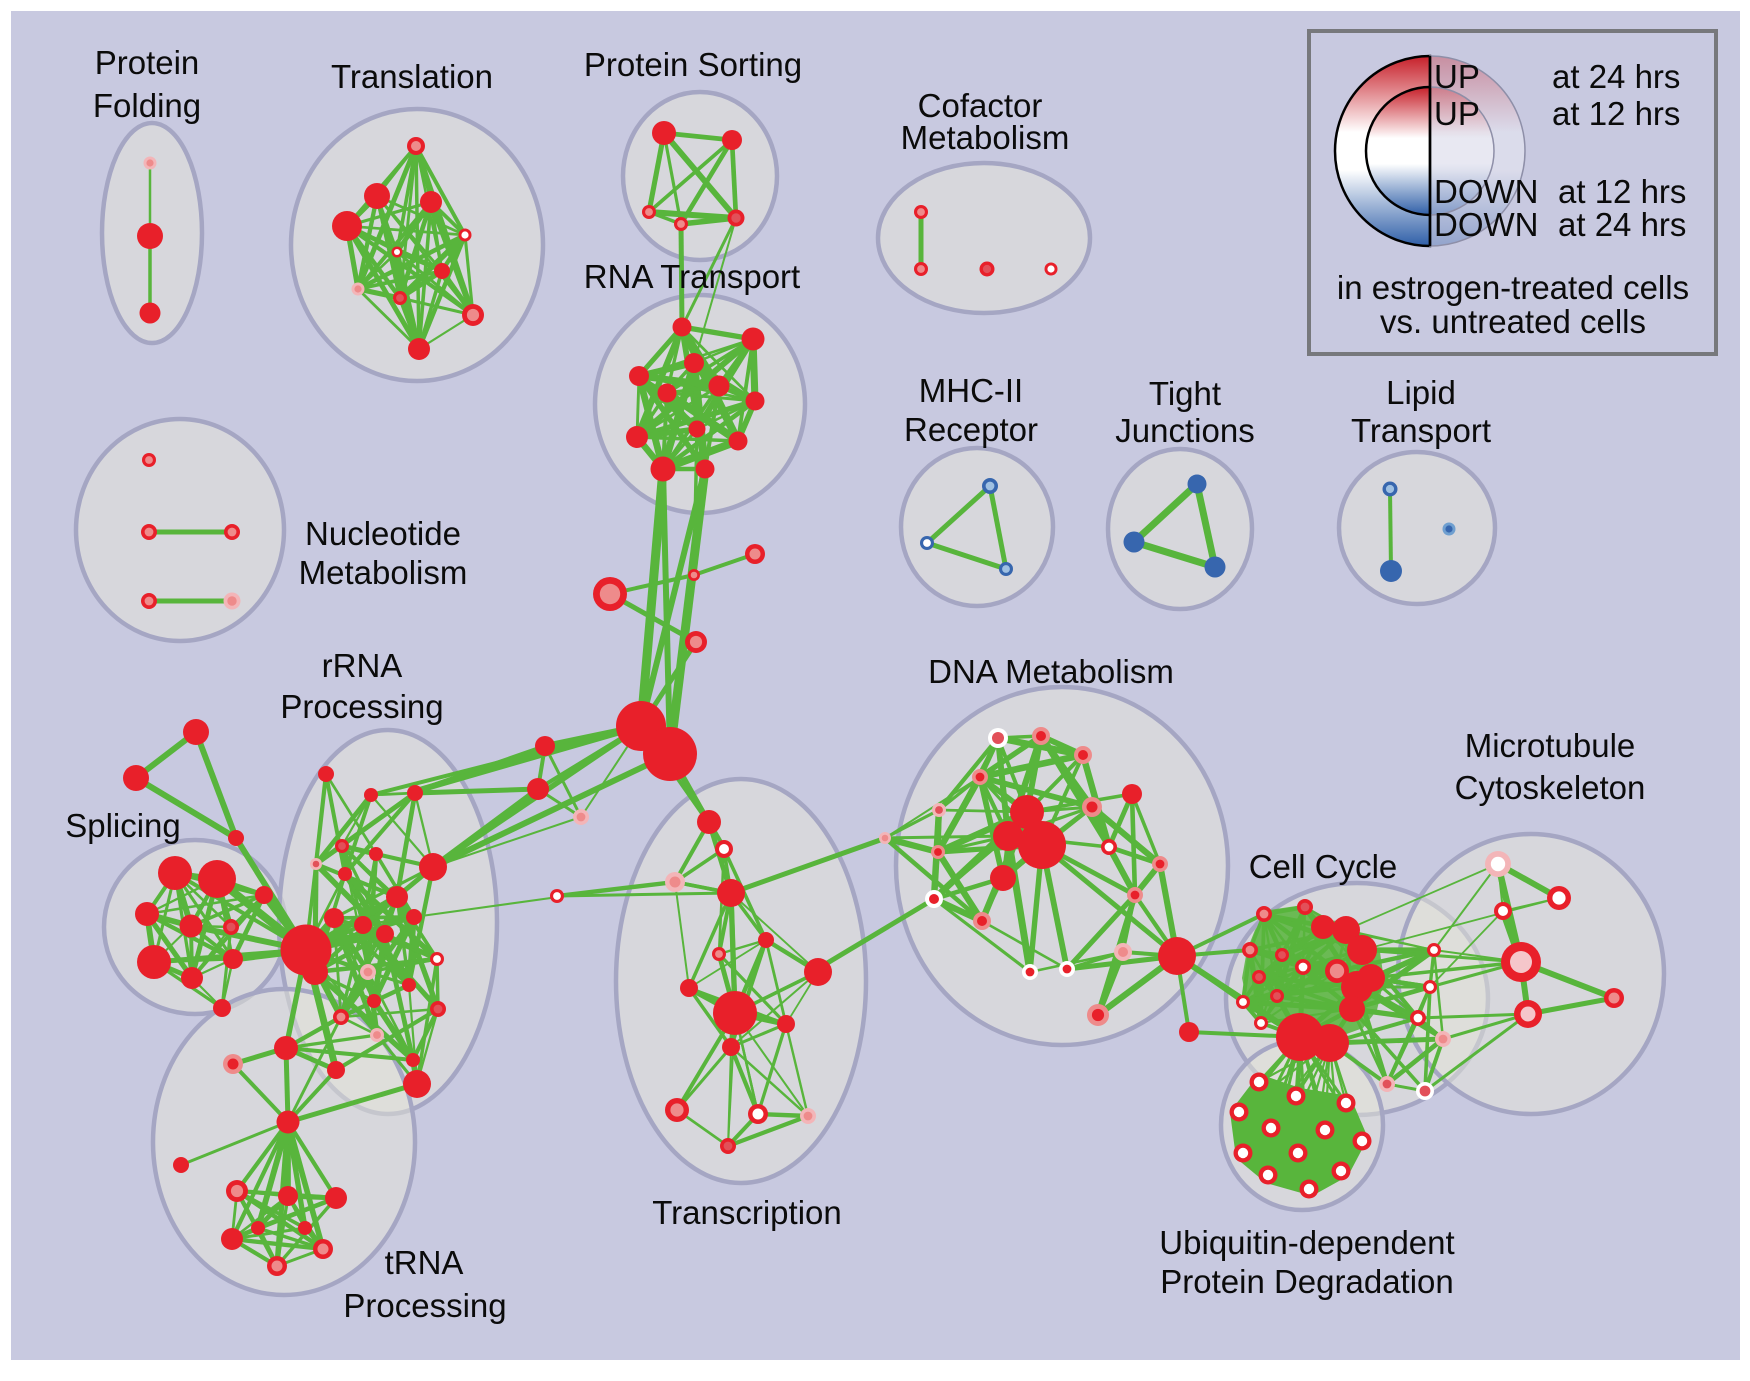  I want to click on svg-text: Junctions, so click(1184, 430).